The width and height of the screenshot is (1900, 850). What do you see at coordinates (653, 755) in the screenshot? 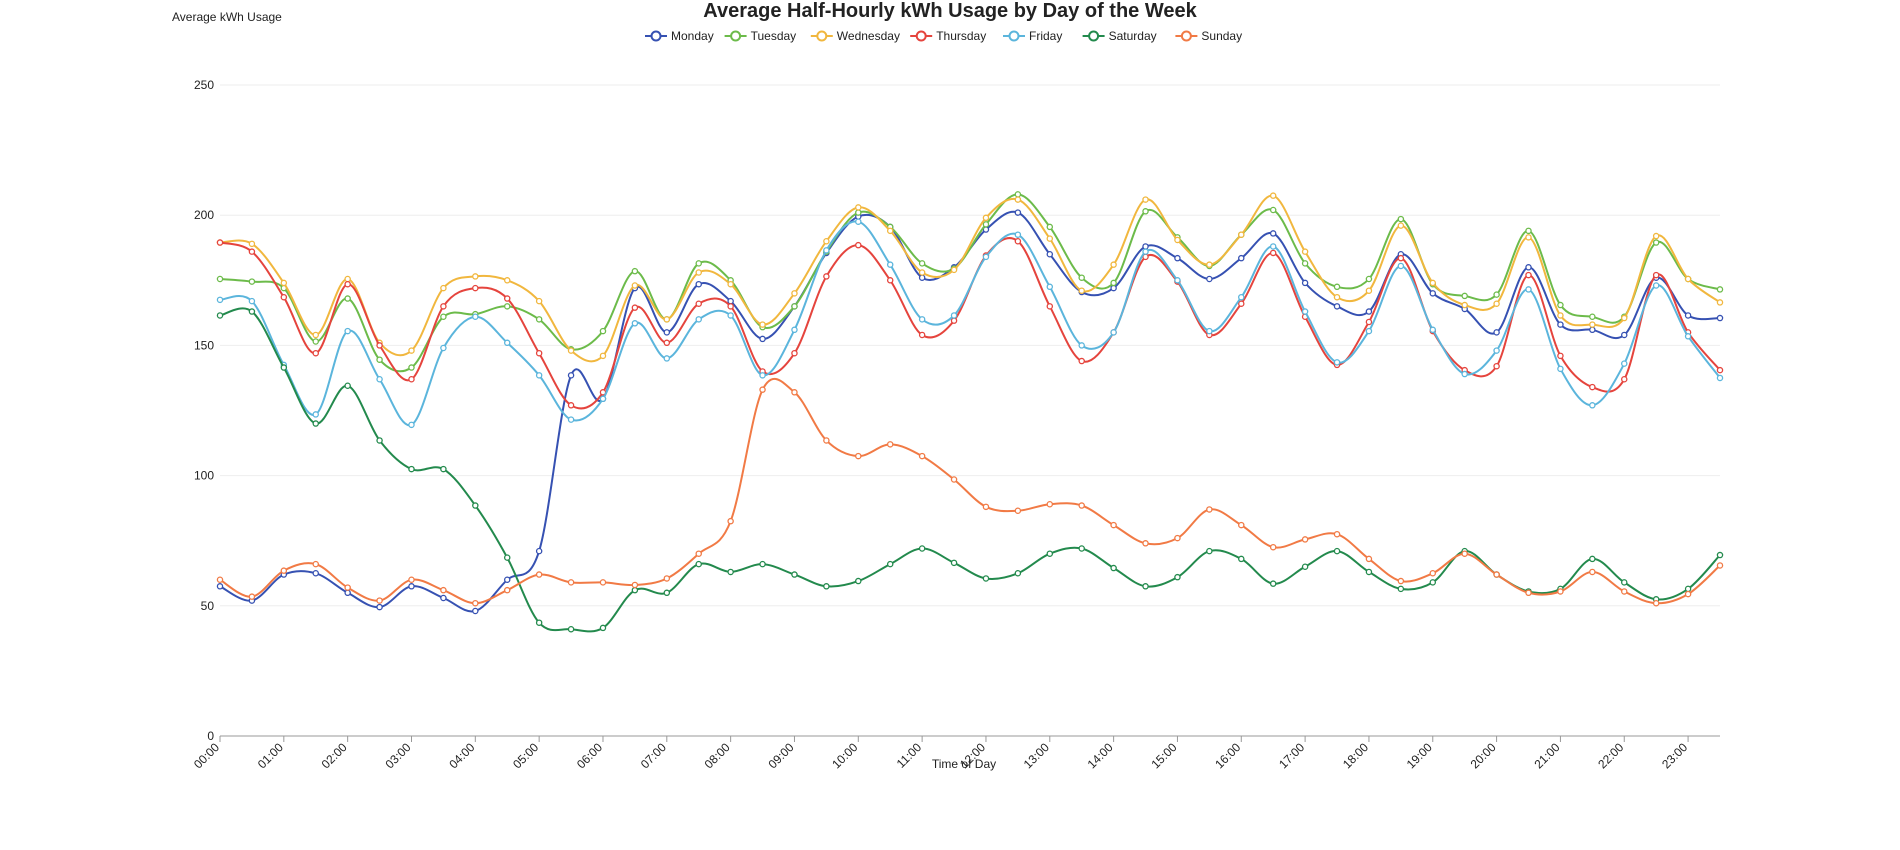
I see `x-tick-label: 07:00` at bounding box center [653, 755].